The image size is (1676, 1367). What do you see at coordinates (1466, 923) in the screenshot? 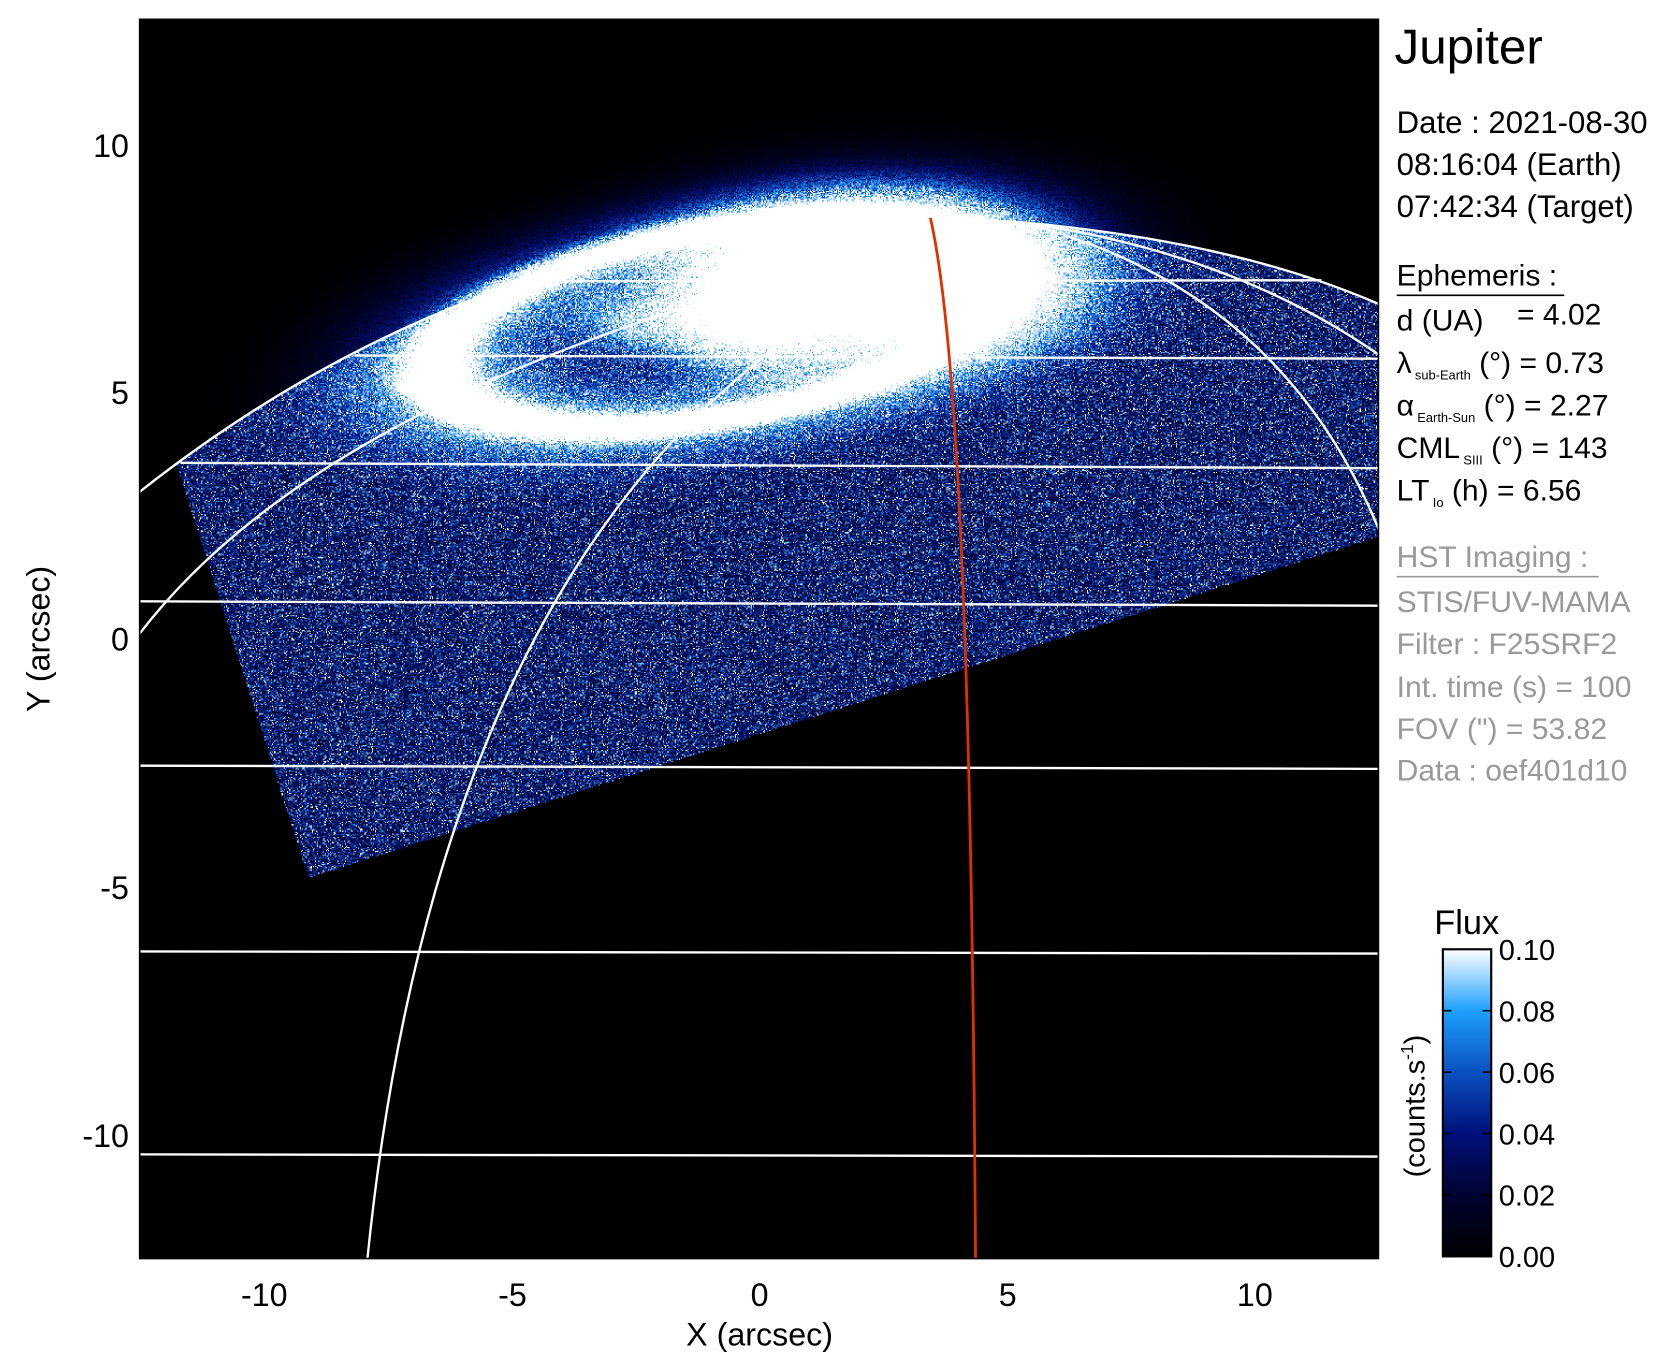
I see `colorbar-title: Flux` at bounding box center [1466, 923].